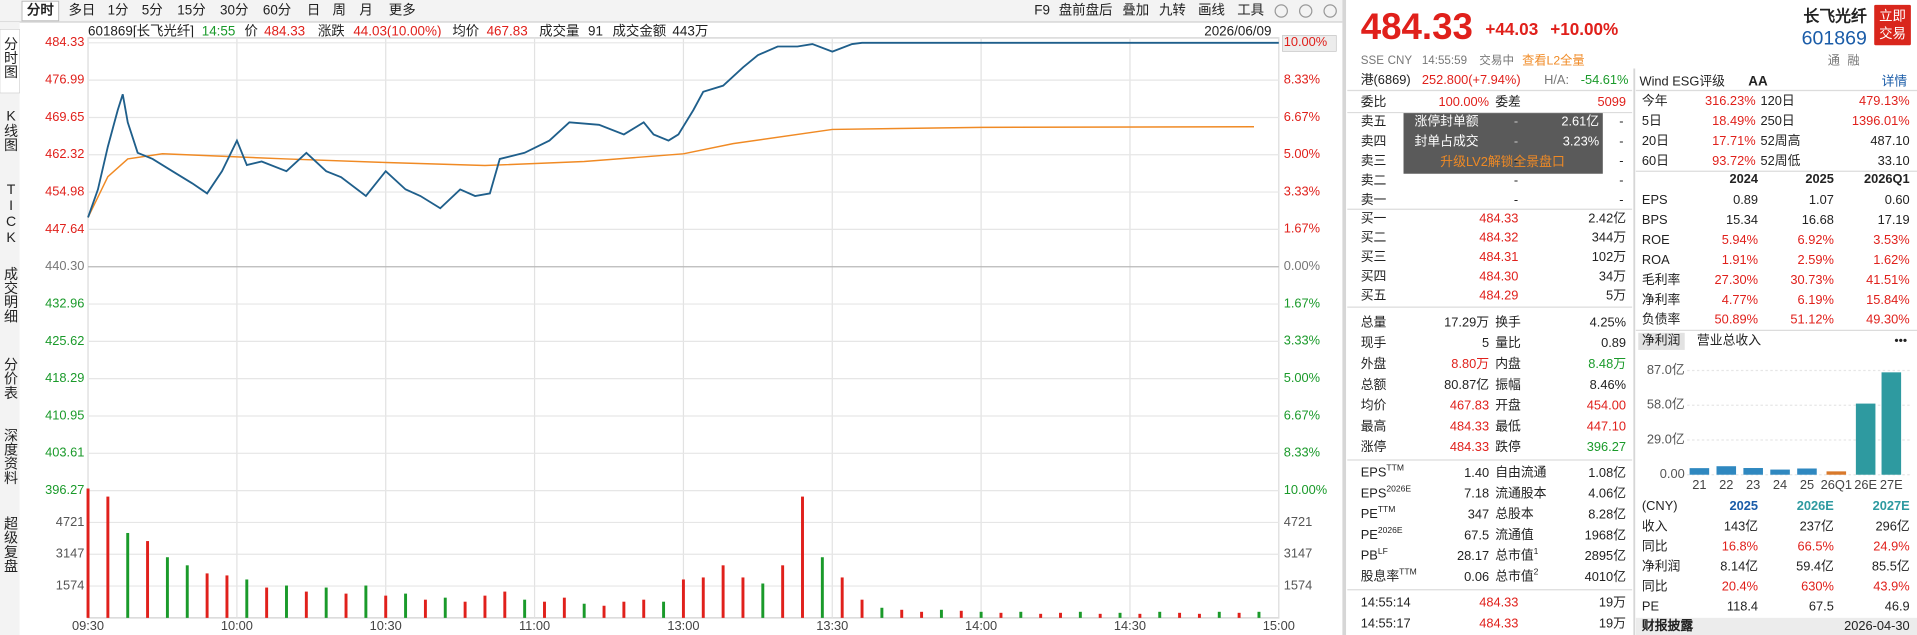 The height and width of the screenshot is (635, 1917). Describe the element at coordinates (1514, 534) in the screenshot. I see `label: 流通值` at that location.